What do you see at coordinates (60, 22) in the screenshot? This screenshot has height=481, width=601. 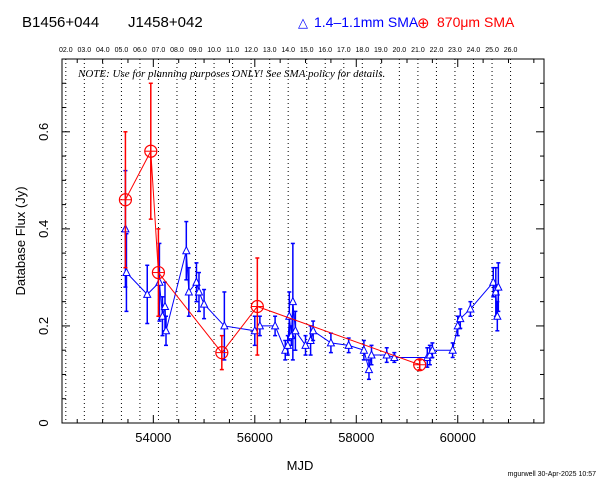 I see `source-name-label: B1456+044` at bounding box center [60, 22].